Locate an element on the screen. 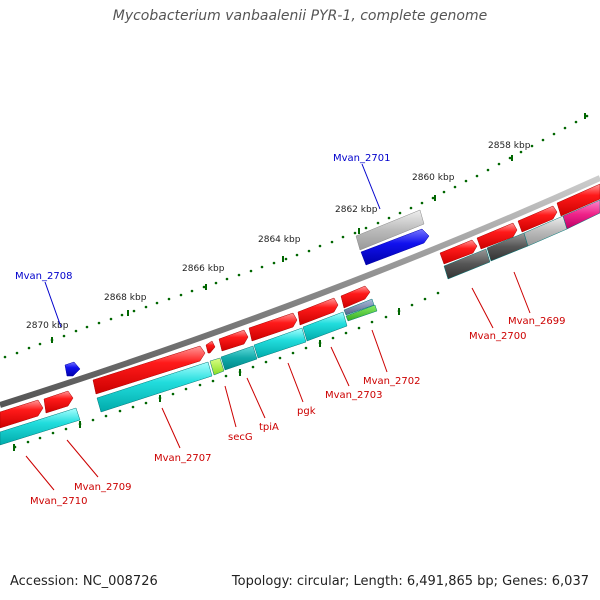  accession-label: Accession: NC_008726 is located at coordinates (84, 581).